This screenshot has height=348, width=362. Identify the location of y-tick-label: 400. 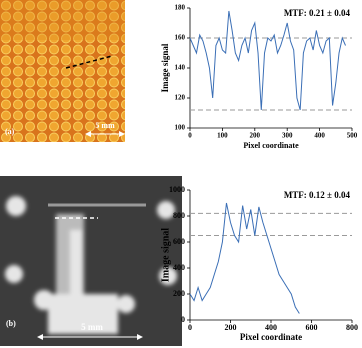
(179, 267).